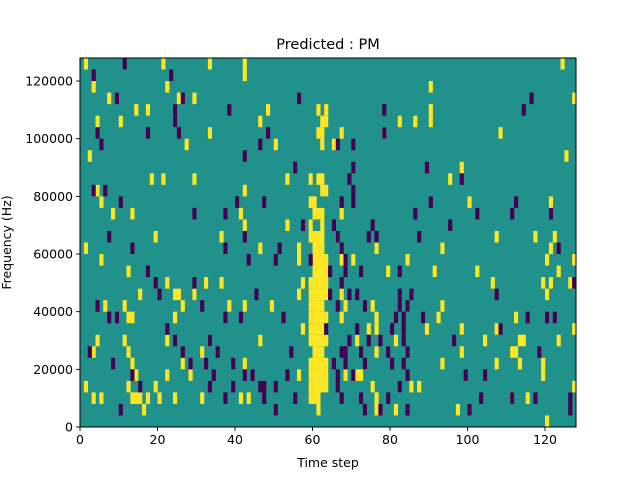  Describe the element at coordinates (53, 196) in the screenshot. I see `y-tick-label: 80000` at that location.